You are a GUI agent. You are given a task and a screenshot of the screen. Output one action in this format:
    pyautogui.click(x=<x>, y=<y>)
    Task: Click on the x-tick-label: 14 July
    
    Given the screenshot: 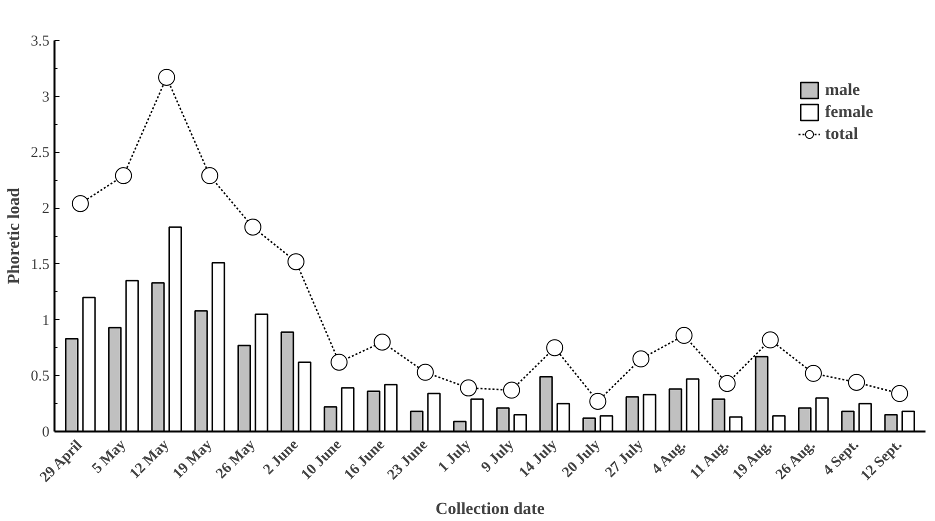 What is the action you would take?
    pyautogui.click(x=538, y=458)
    